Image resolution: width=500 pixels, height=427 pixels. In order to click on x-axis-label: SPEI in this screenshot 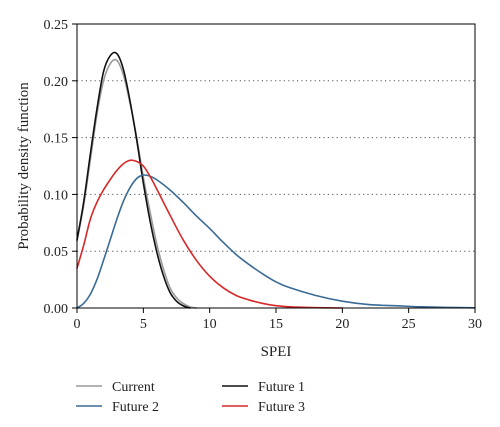, I will do `click(276, 352)`.